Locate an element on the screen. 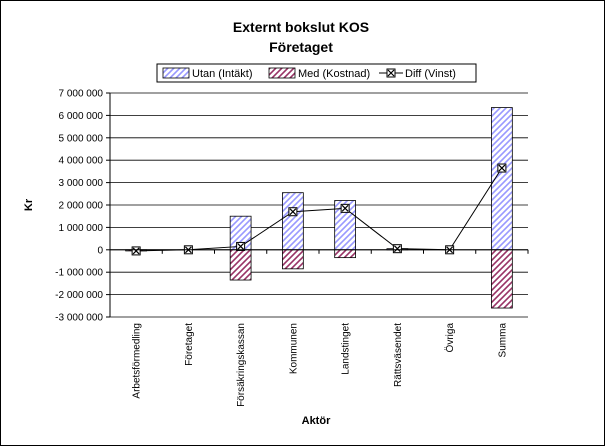  y-tick-label: -3 000 000 is located at coordinates (79, 318).